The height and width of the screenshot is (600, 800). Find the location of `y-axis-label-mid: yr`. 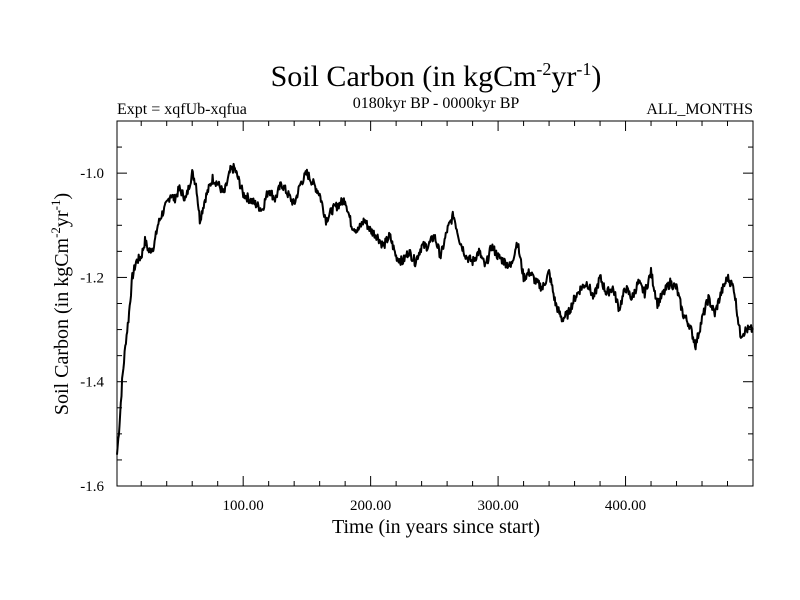

y-axis-label-mid: yr is located at coordinates (62, 218).